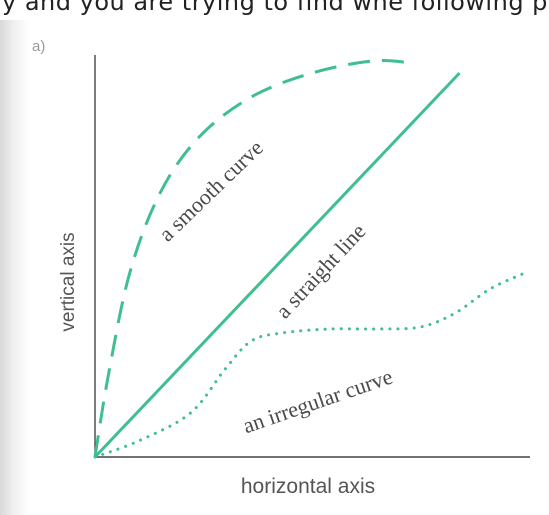  I want to click on series-label-dashed: a smooth curve, so click(211, 190).